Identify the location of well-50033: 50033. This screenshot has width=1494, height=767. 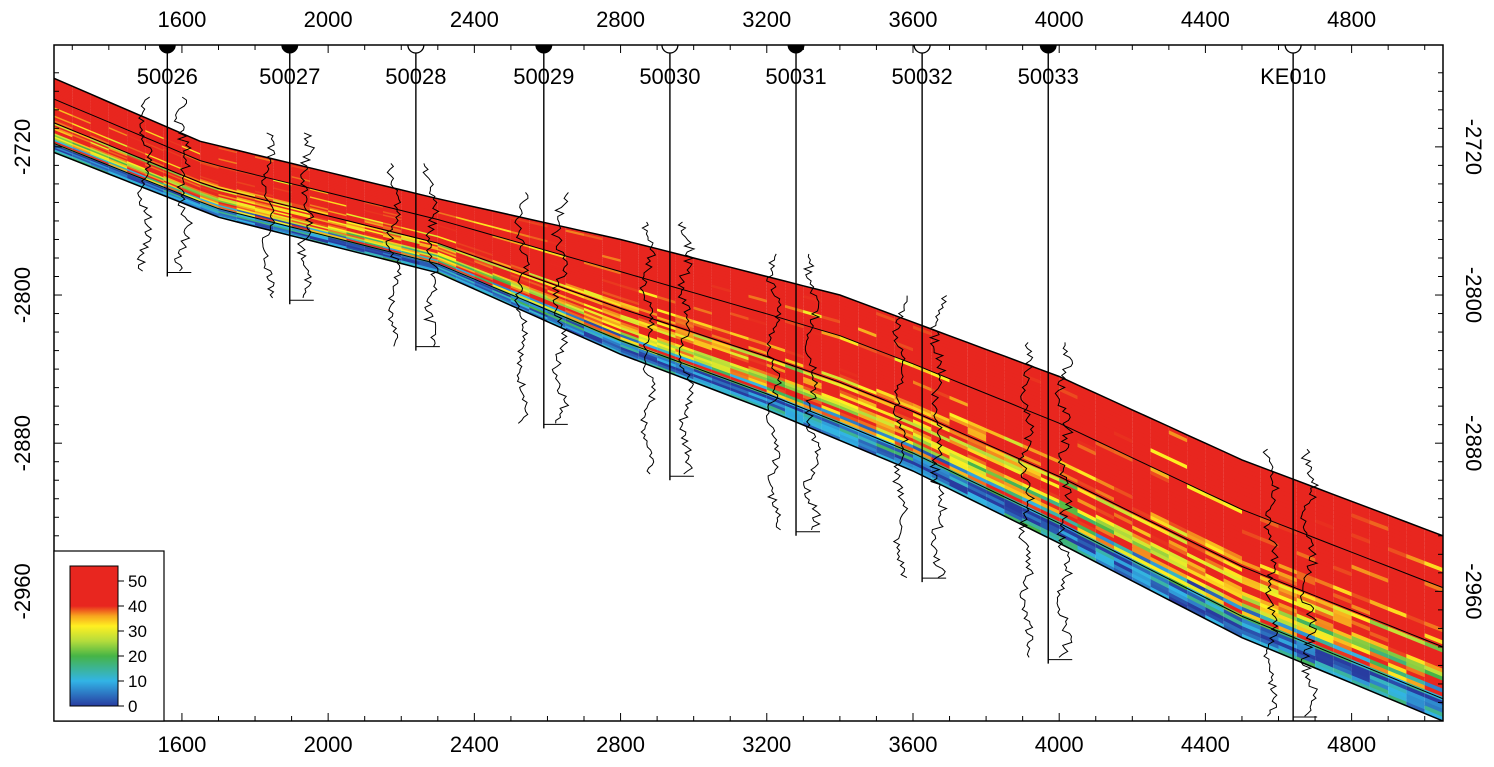
(1048, 354).